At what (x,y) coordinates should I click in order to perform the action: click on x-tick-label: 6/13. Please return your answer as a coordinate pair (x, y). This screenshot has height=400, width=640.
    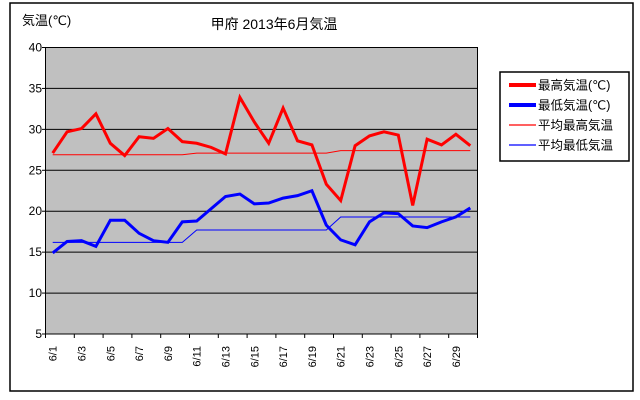
    Looking at the image, I should click on (227, 356).